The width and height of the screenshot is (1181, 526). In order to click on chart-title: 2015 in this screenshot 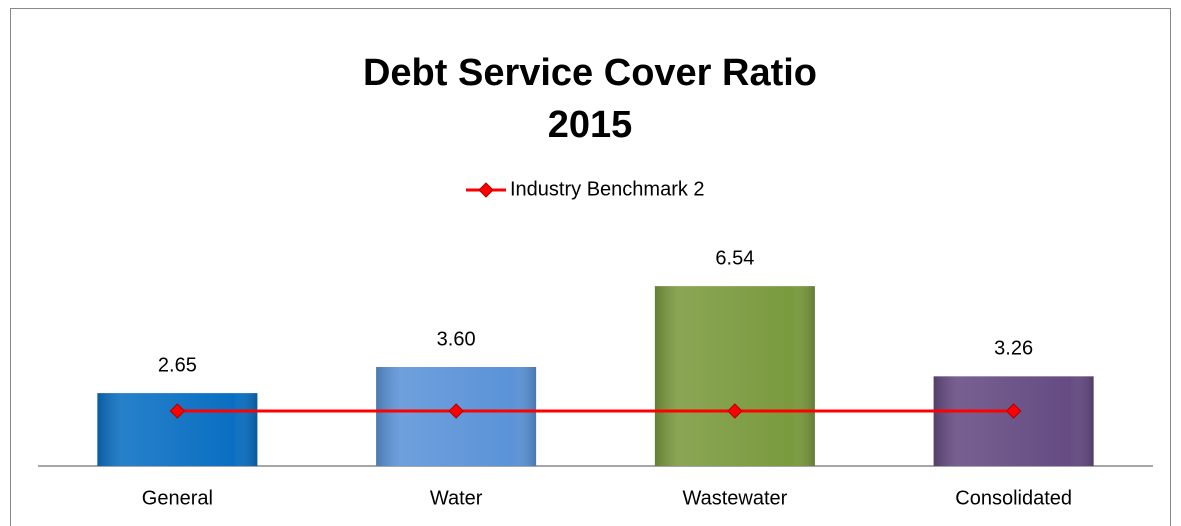, I will do `click(590, 125)`.